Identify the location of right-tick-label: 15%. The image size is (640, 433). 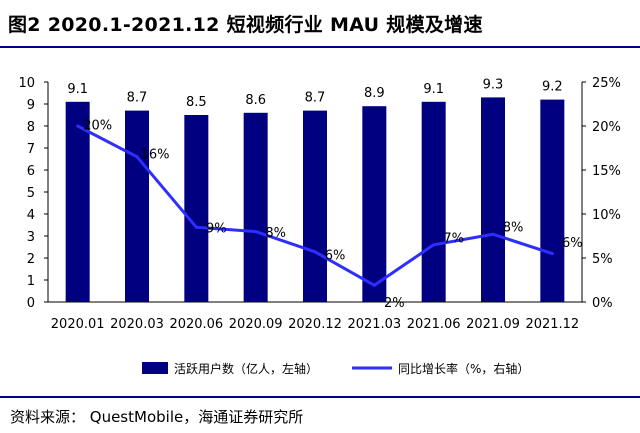
(606, 171).